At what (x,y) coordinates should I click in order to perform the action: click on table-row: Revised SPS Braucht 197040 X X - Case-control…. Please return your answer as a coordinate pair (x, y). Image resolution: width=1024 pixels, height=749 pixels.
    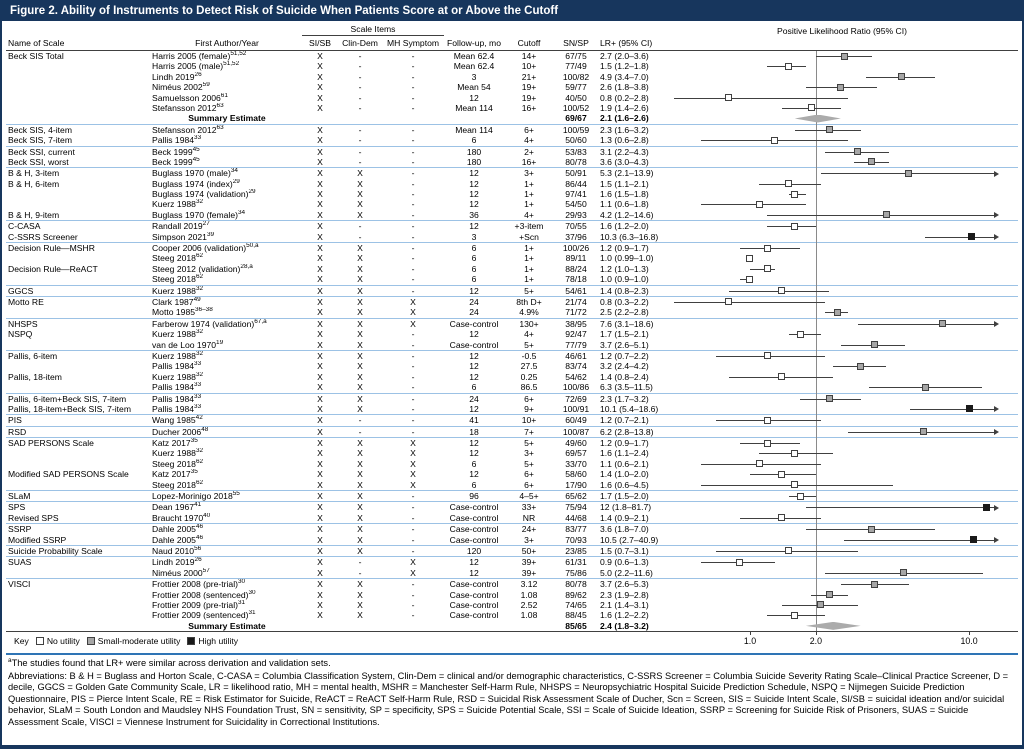
    Looking at the image, I should click on (512, 518).